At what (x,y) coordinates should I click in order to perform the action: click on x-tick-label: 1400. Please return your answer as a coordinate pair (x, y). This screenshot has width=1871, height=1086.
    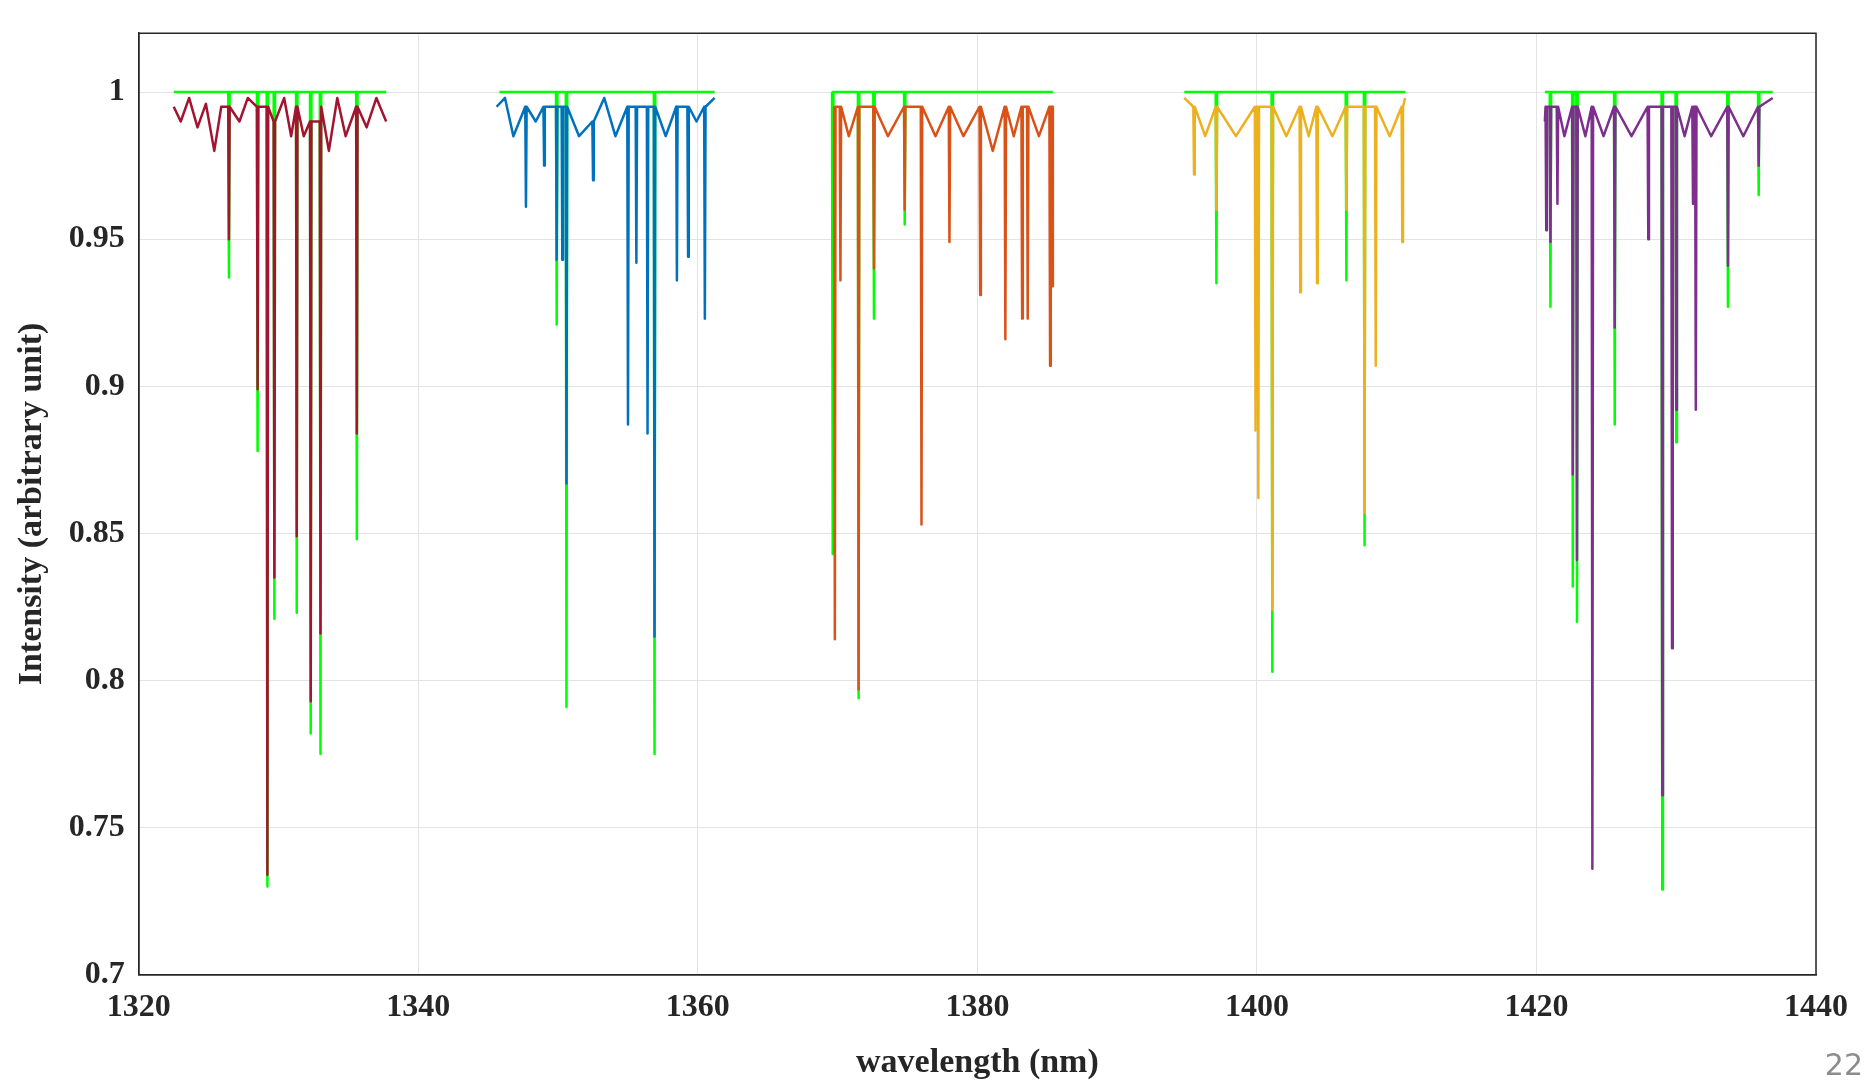
    Looking at the image, I should click on (1256, 1005).